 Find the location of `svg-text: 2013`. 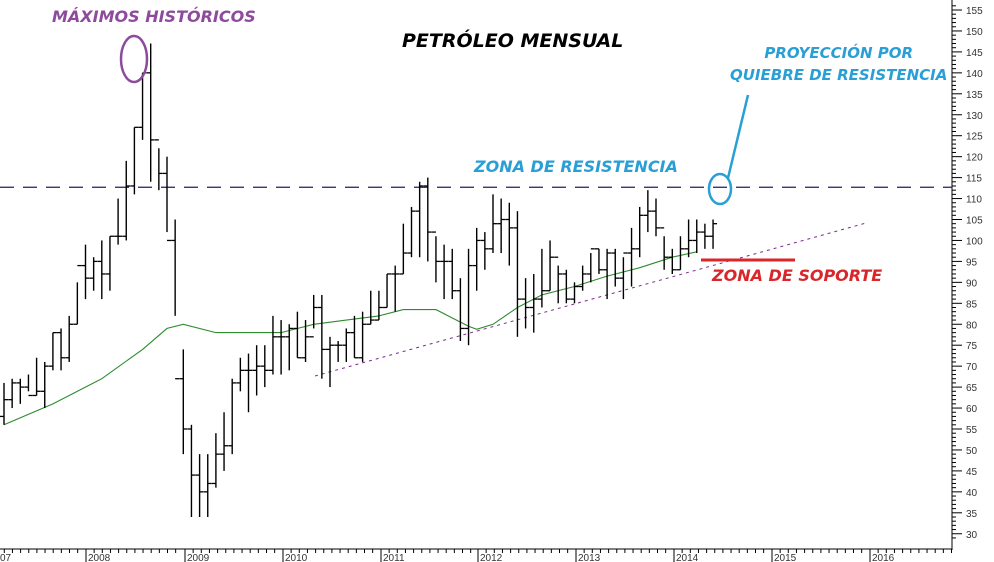

svg-text: 2013 is located at coordinates (589, 557).